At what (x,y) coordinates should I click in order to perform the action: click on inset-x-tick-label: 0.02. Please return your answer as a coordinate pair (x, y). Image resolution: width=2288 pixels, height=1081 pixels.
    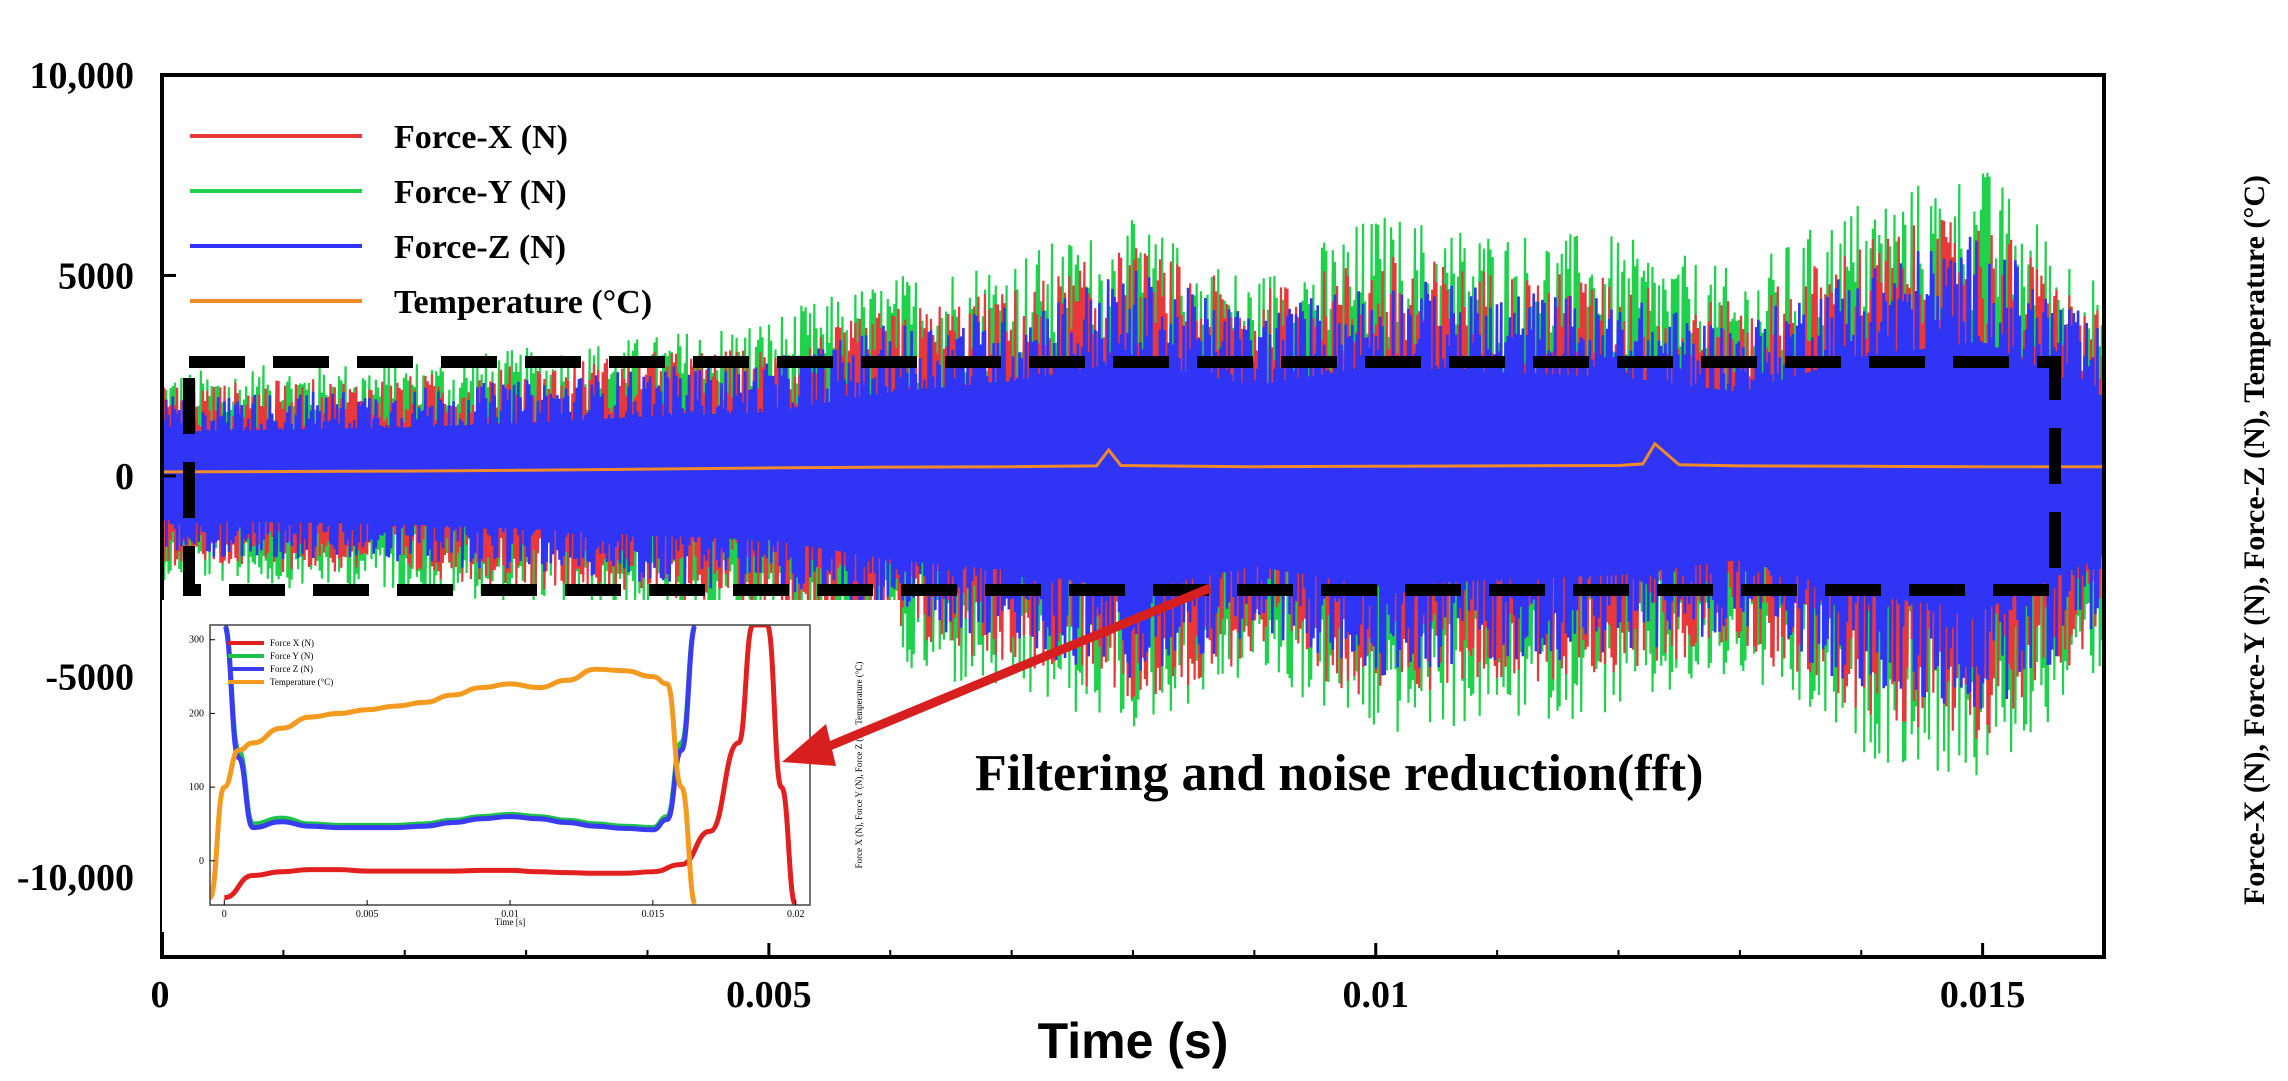
    Looking at the image, I should click on (796, 914).